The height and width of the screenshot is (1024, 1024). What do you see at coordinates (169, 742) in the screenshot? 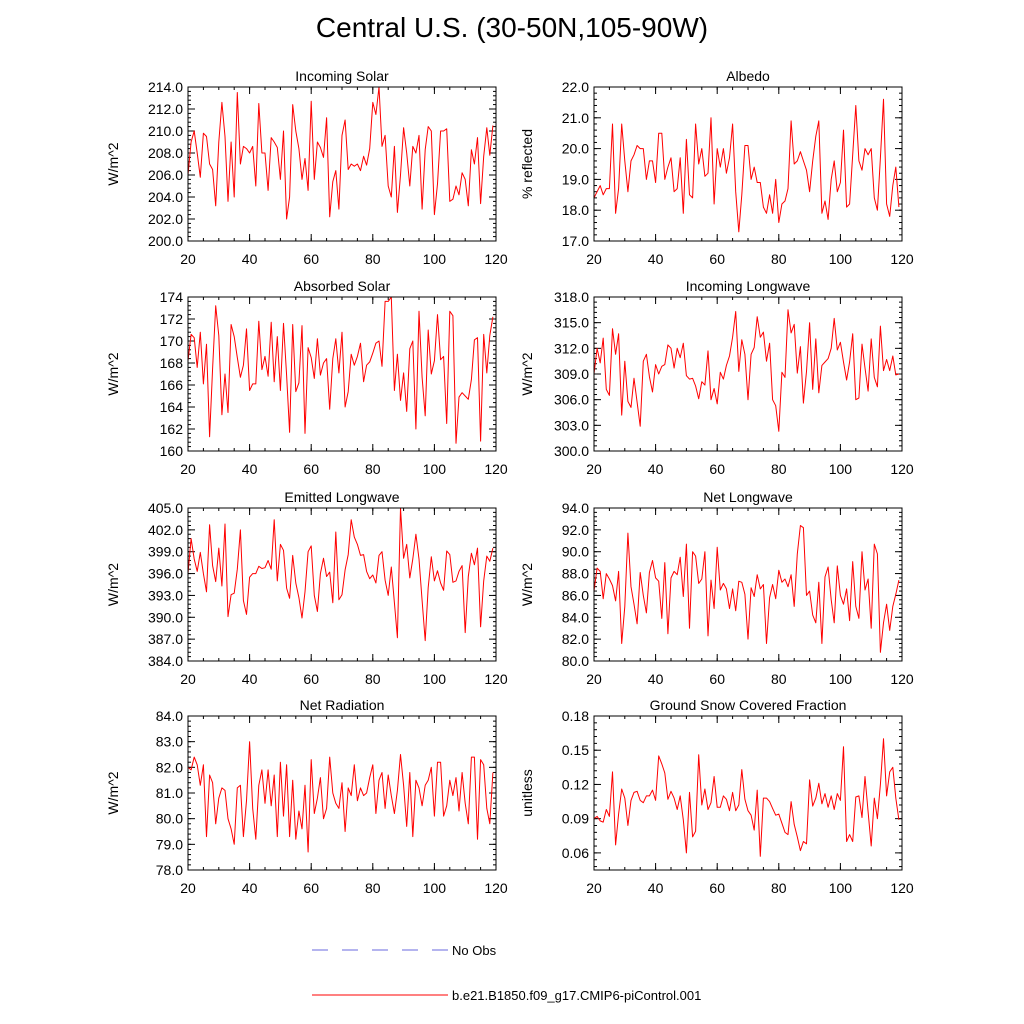
I see `y-tick-label: 83.0` at bounding box center [169, 742].